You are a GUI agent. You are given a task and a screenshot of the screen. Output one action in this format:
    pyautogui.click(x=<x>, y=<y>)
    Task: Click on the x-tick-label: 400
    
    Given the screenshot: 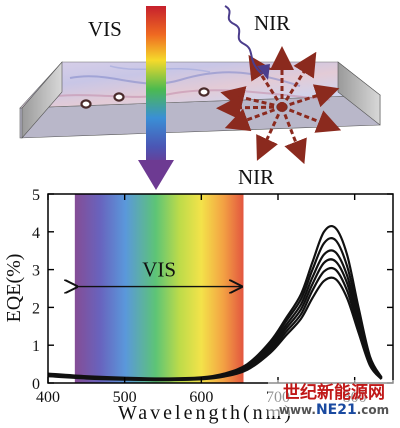 What is the action you would take?
    pyautogui.click(x=48, y=397)
    